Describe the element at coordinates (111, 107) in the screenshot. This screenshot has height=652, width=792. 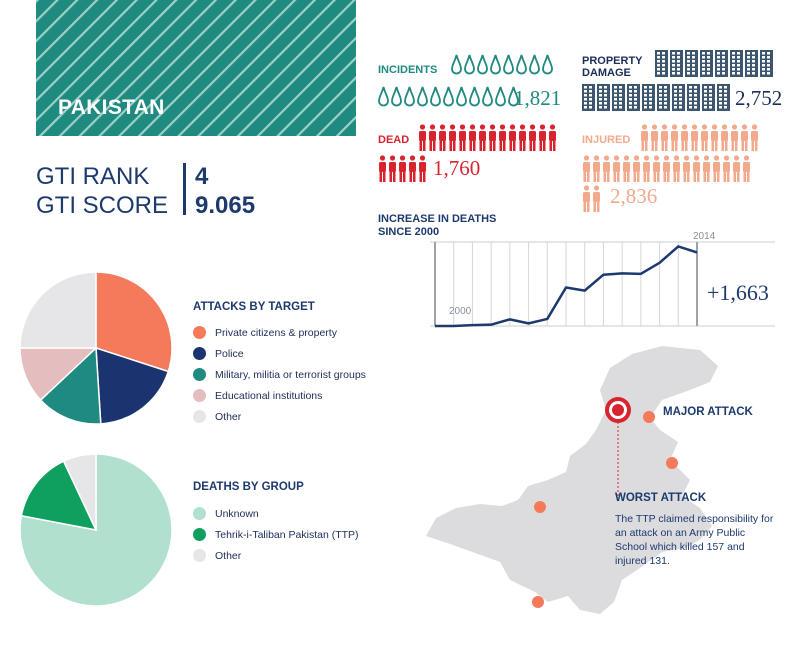
I see `country-title: PAKISTAN` at that location.